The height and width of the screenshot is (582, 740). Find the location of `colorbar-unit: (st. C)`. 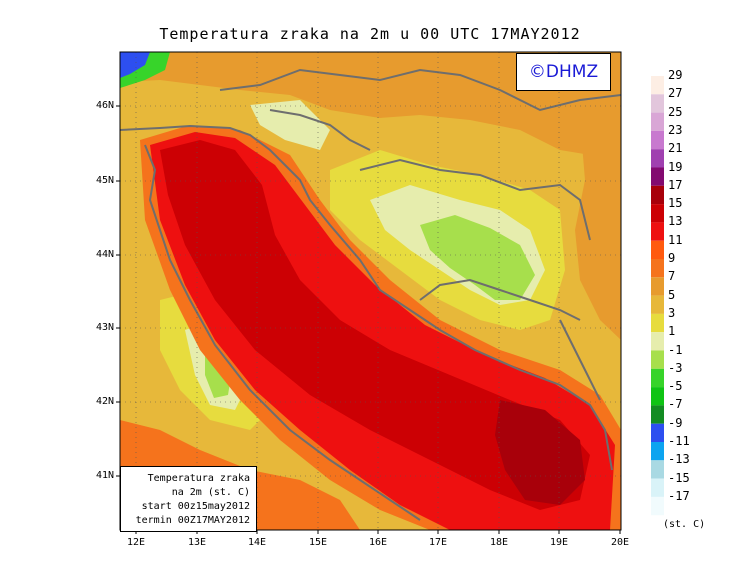

colorbar-unit: (st. C) is located at coordinates (684, 524).